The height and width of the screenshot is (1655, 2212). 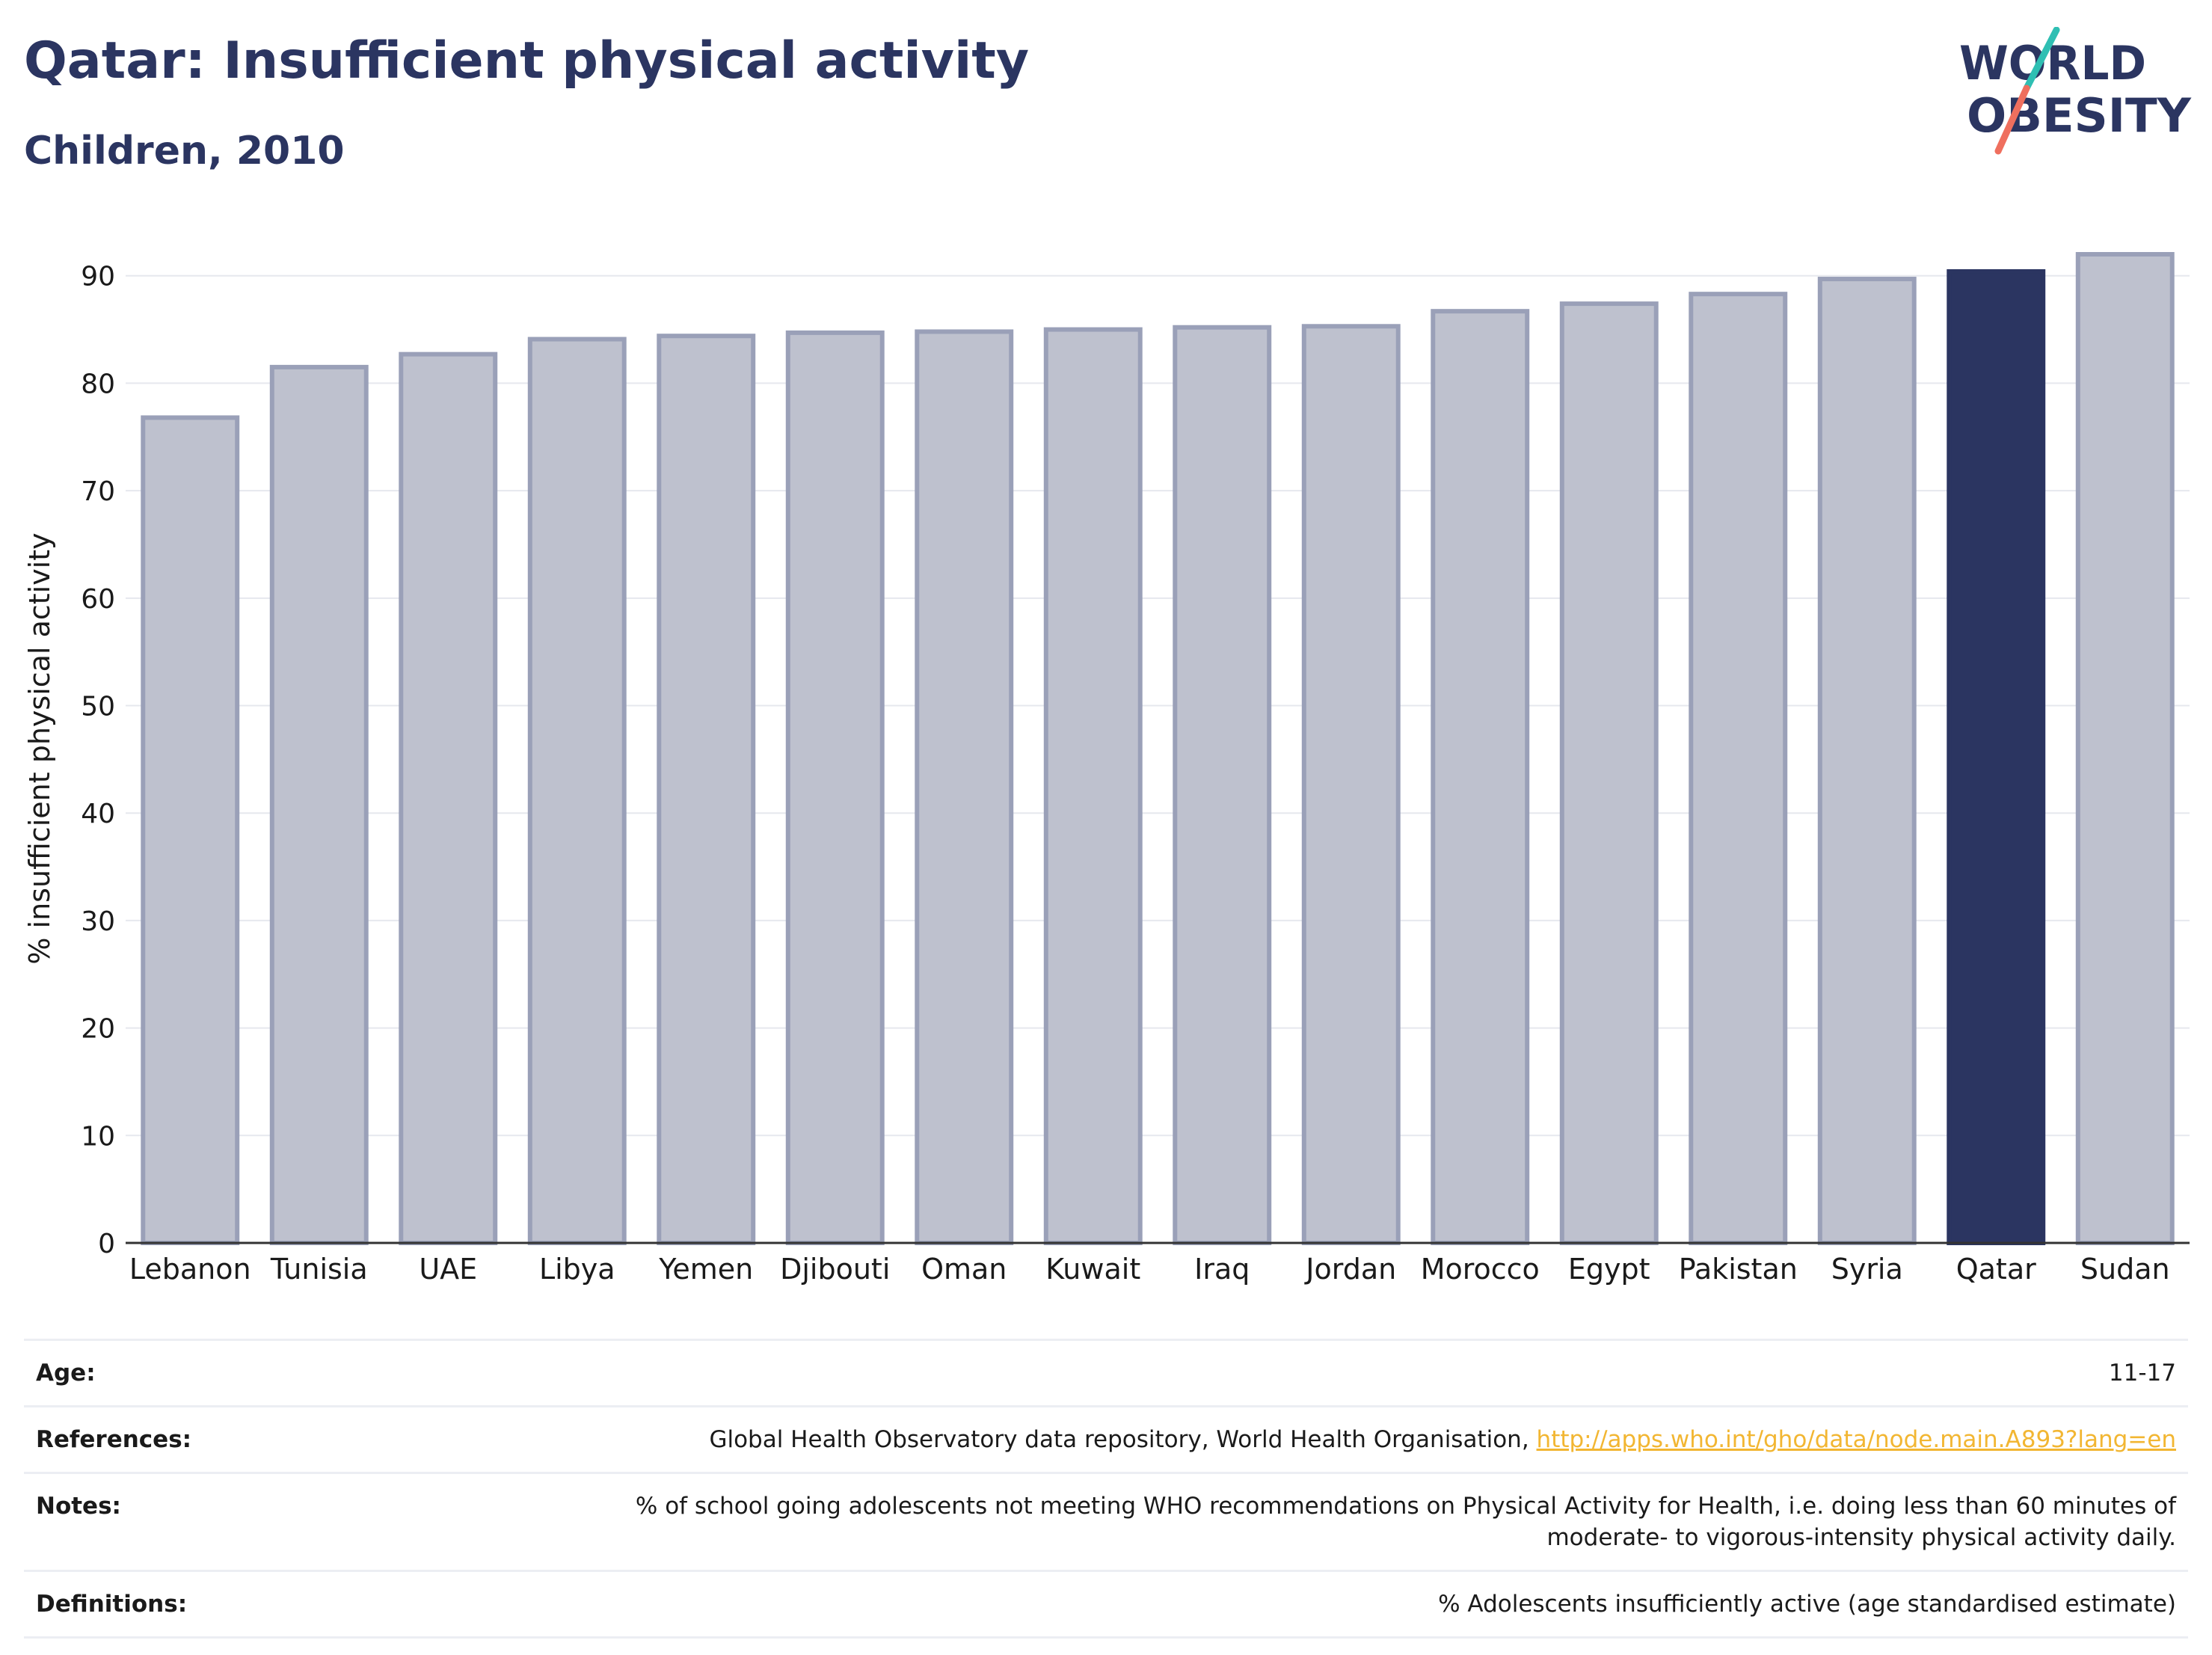 I want to click on bar-sudan, so click(x=2125, y=748).